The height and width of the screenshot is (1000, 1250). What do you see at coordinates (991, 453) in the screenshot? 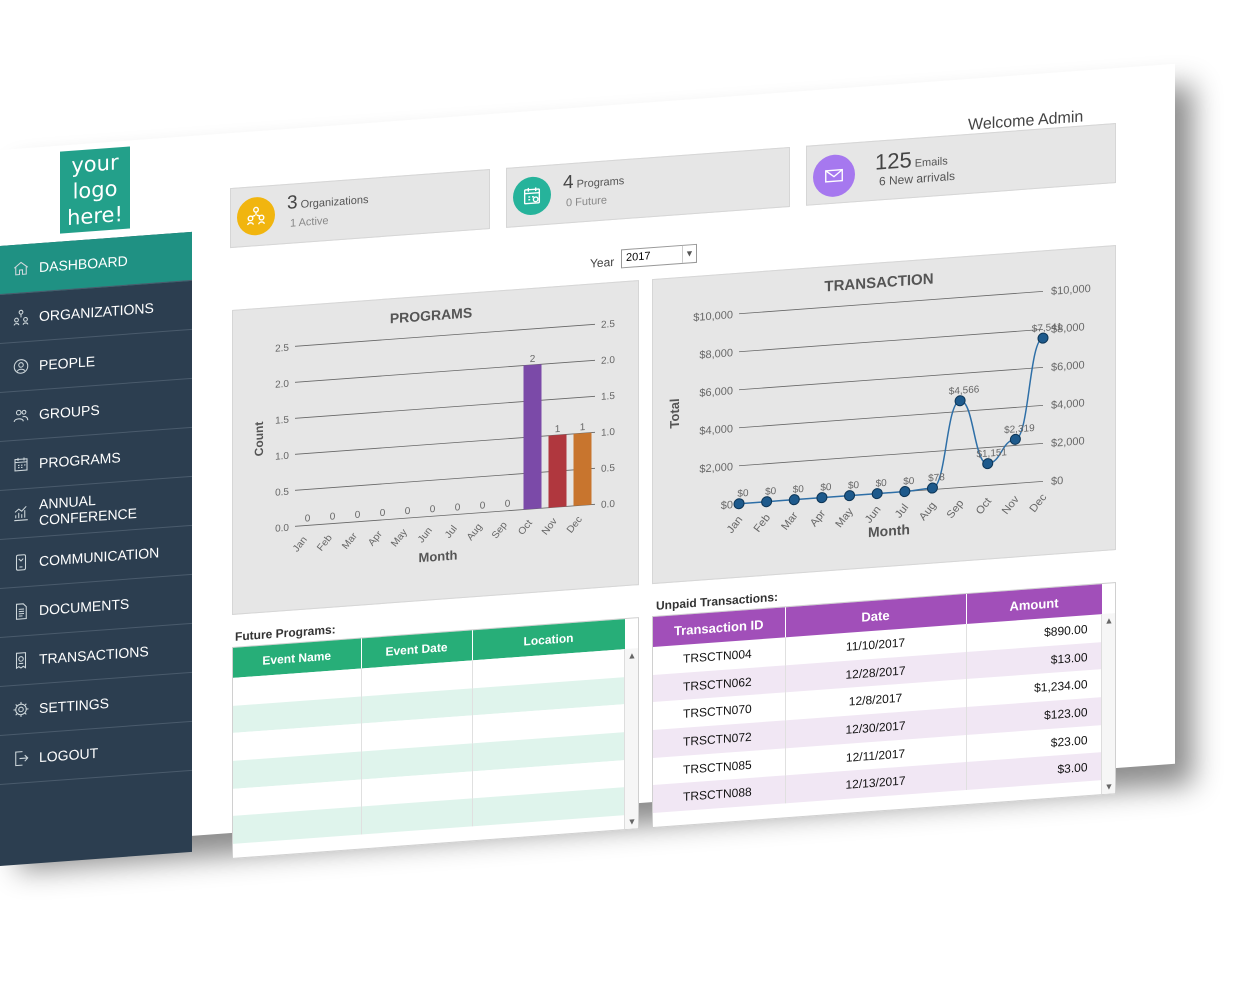
I see `data-label: $1,151` at bounding box center [991, 453].